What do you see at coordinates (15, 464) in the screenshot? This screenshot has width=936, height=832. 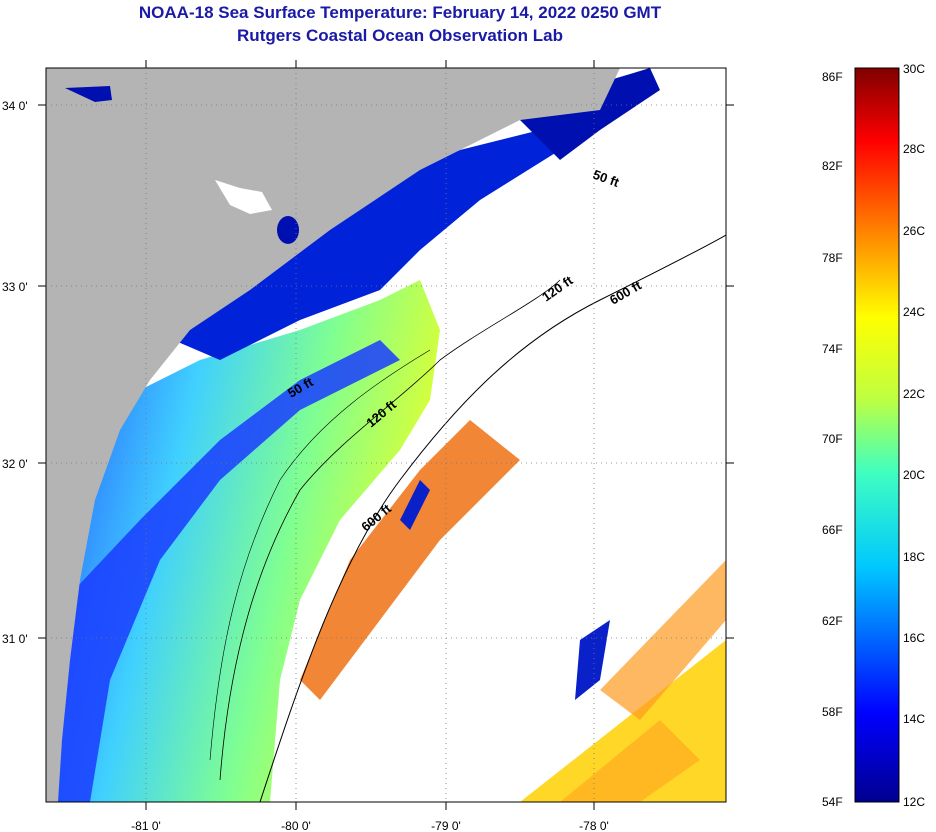 I see `lat-label: 32 0'` at bounding box center [15, 464].